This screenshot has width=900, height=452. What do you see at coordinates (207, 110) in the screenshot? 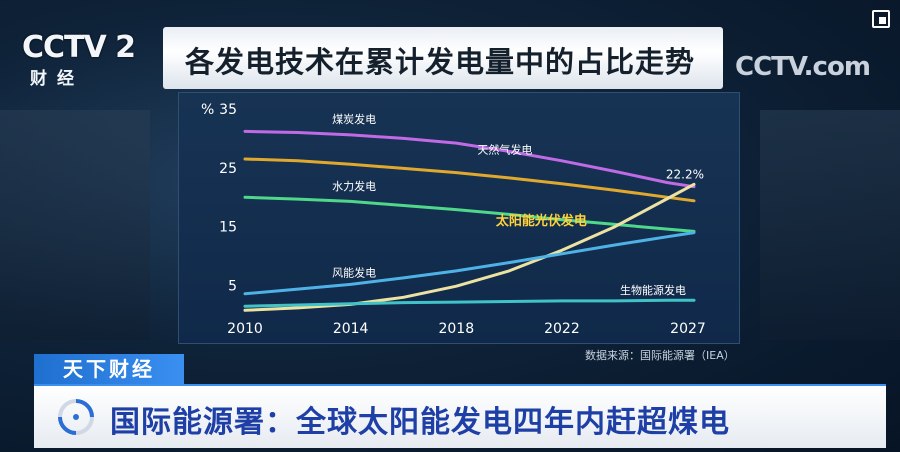
I see `y-axis-unit: %` at bounding box center [207, 110].